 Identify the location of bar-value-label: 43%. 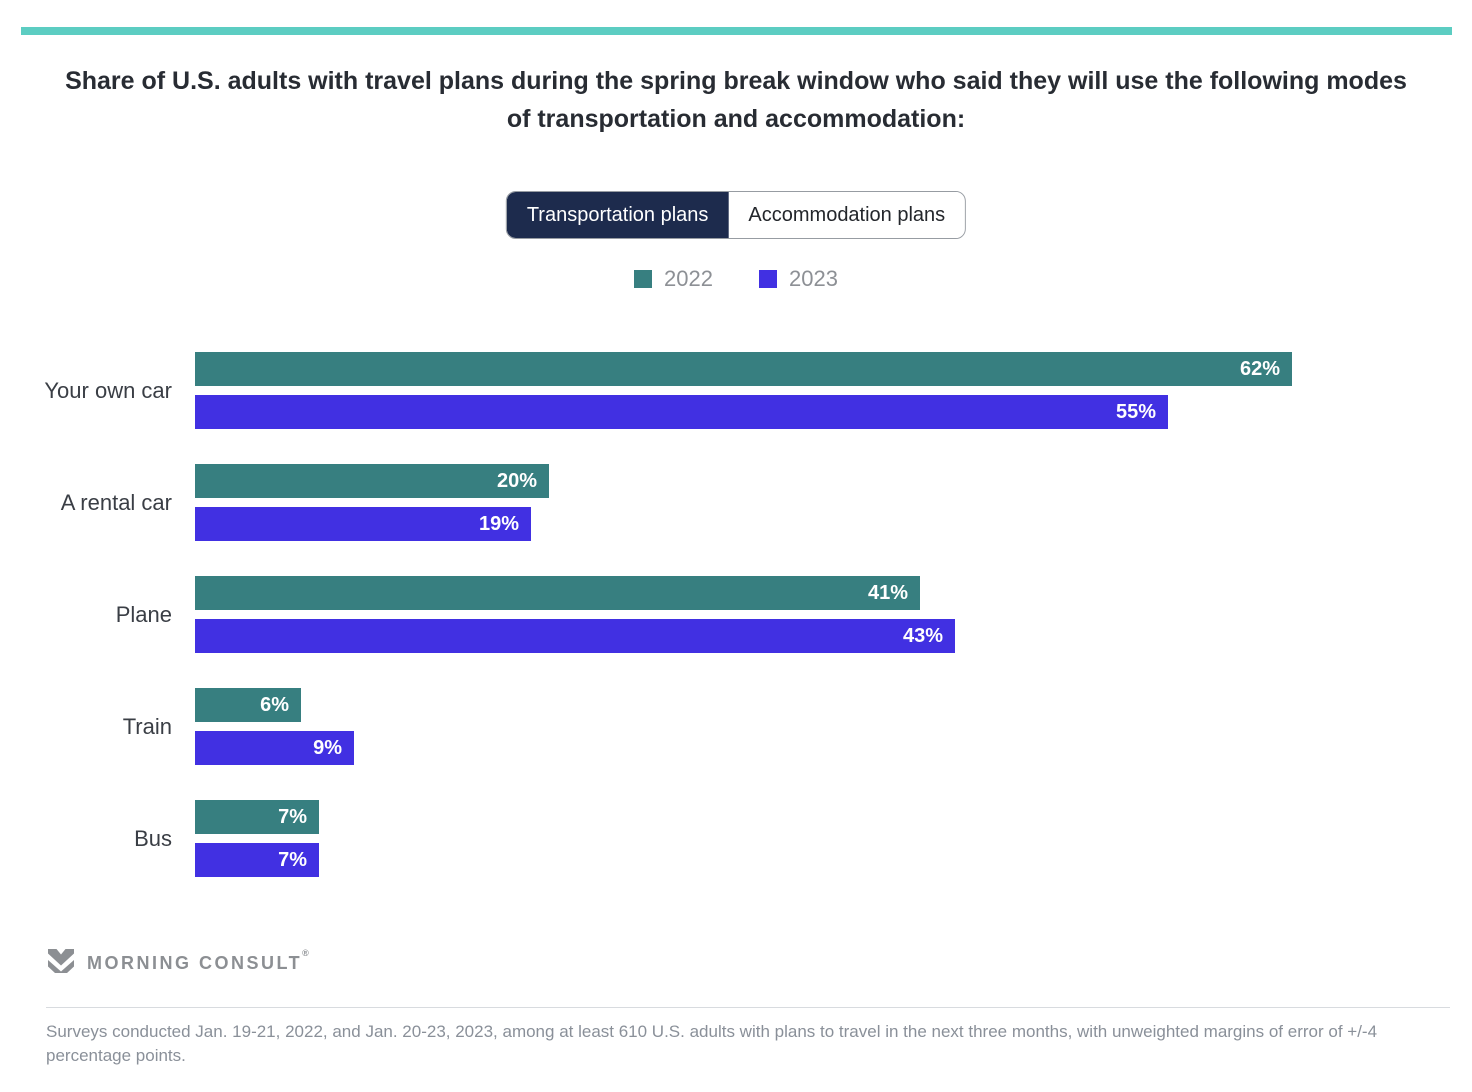
(922, 635).